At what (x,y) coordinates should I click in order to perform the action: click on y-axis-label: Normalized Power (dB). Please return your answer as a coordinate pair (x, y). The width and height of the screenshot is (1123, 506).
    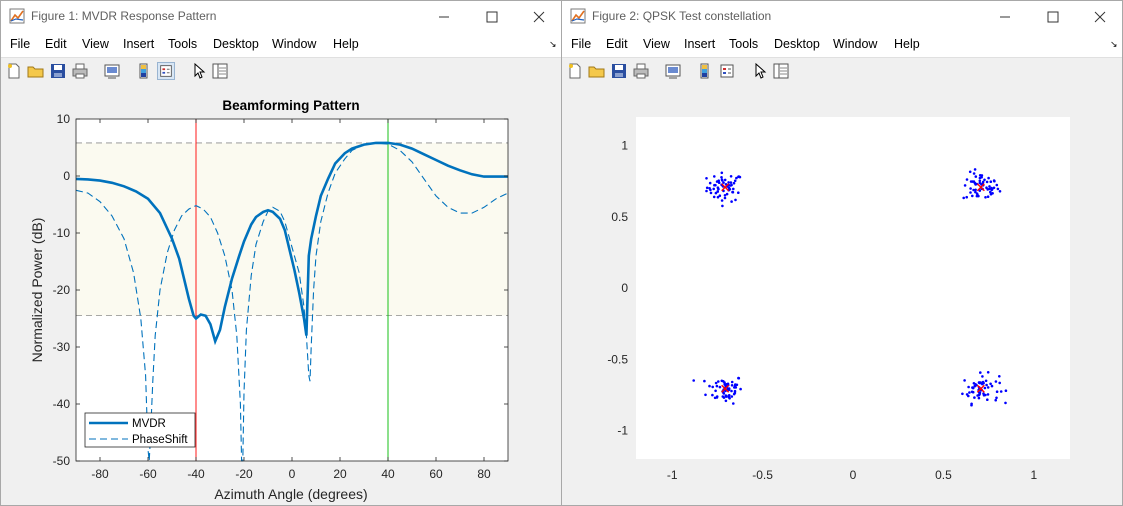
    Looking at the image, I should click on (37, 290).